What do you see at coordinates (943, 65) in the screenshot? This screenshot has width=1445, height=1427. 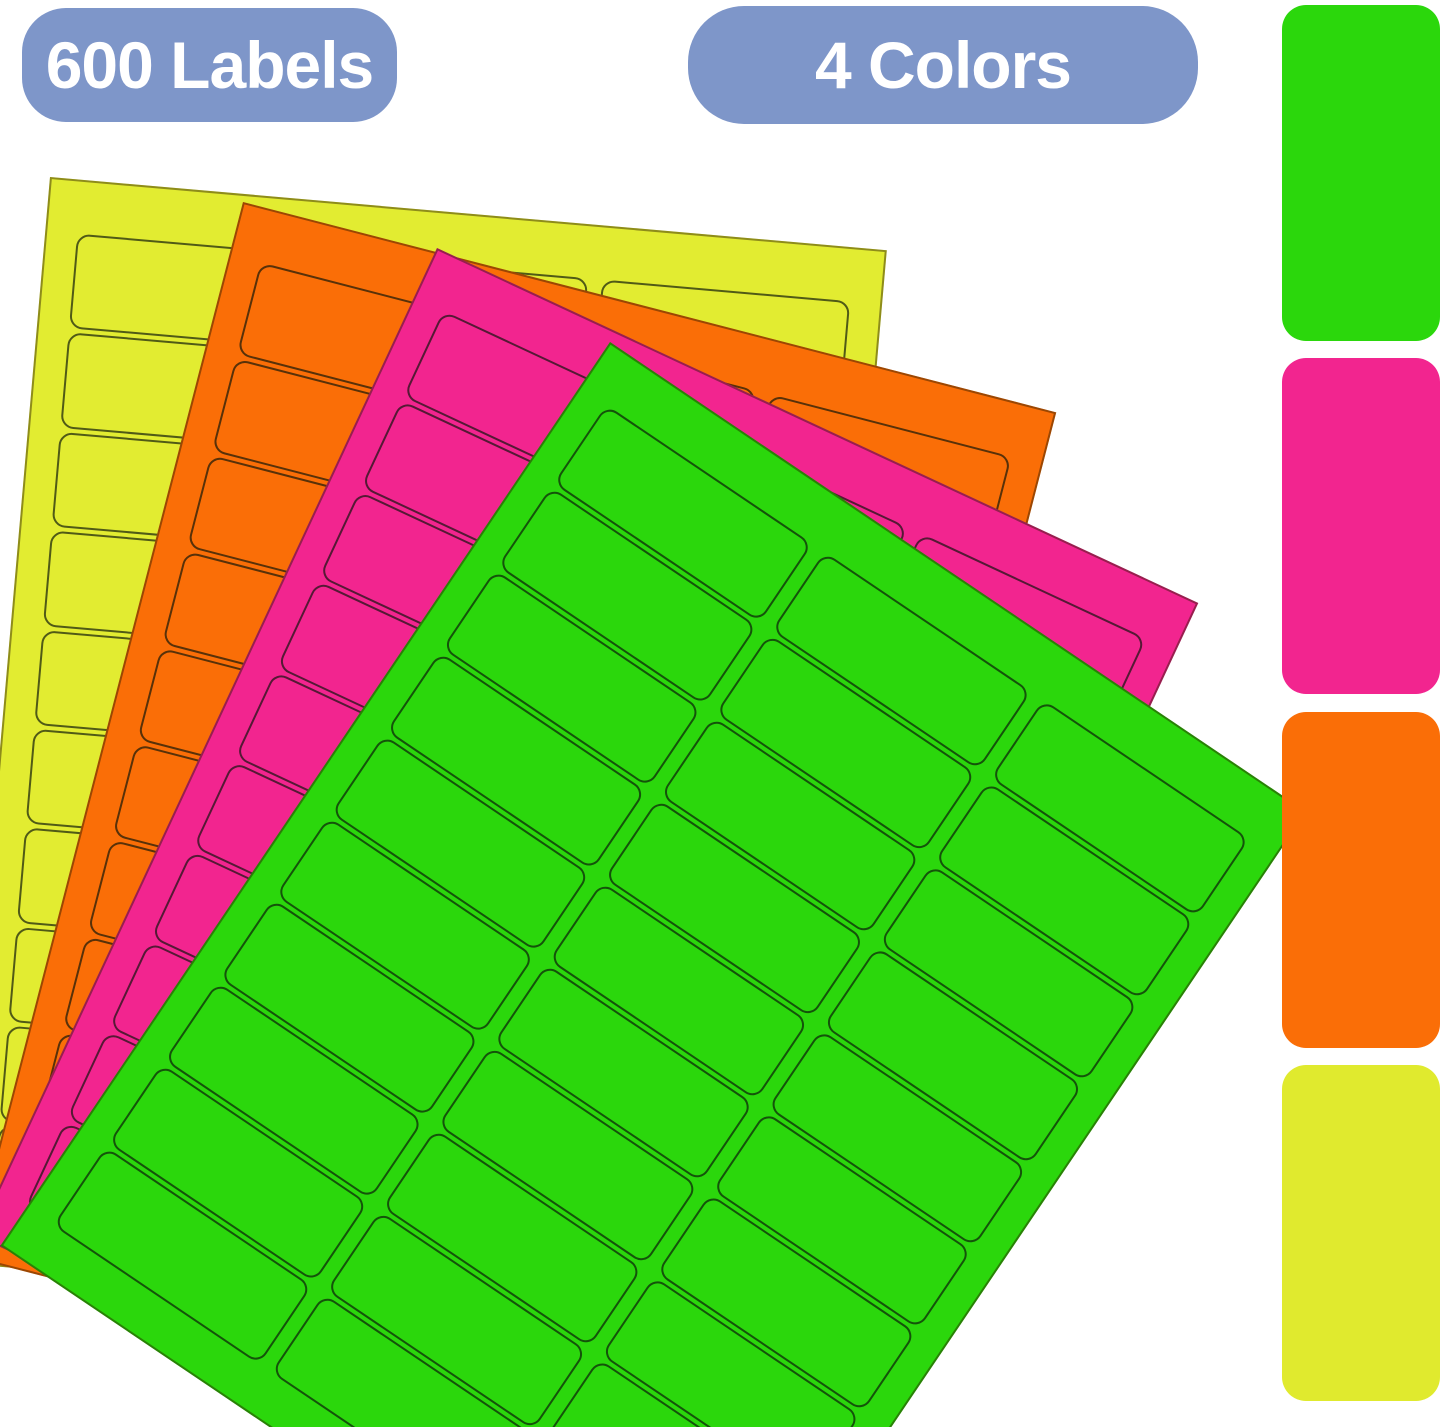 I see `badge-4-colors: 4 Colors` at bounding box center [943, 65].